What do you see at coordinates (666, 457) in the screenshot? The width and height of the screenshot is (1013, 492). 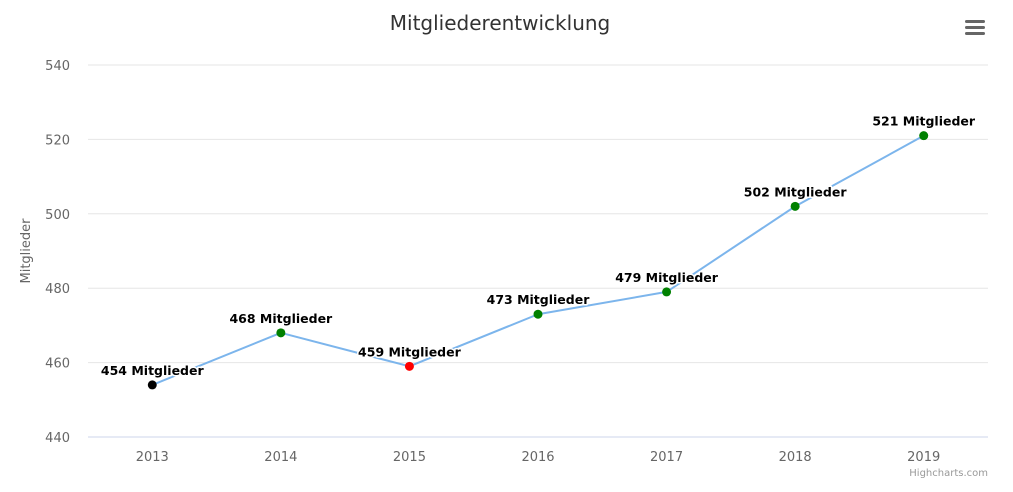 I see `x-tick-label: 2017` at bounding box center [666, 457].